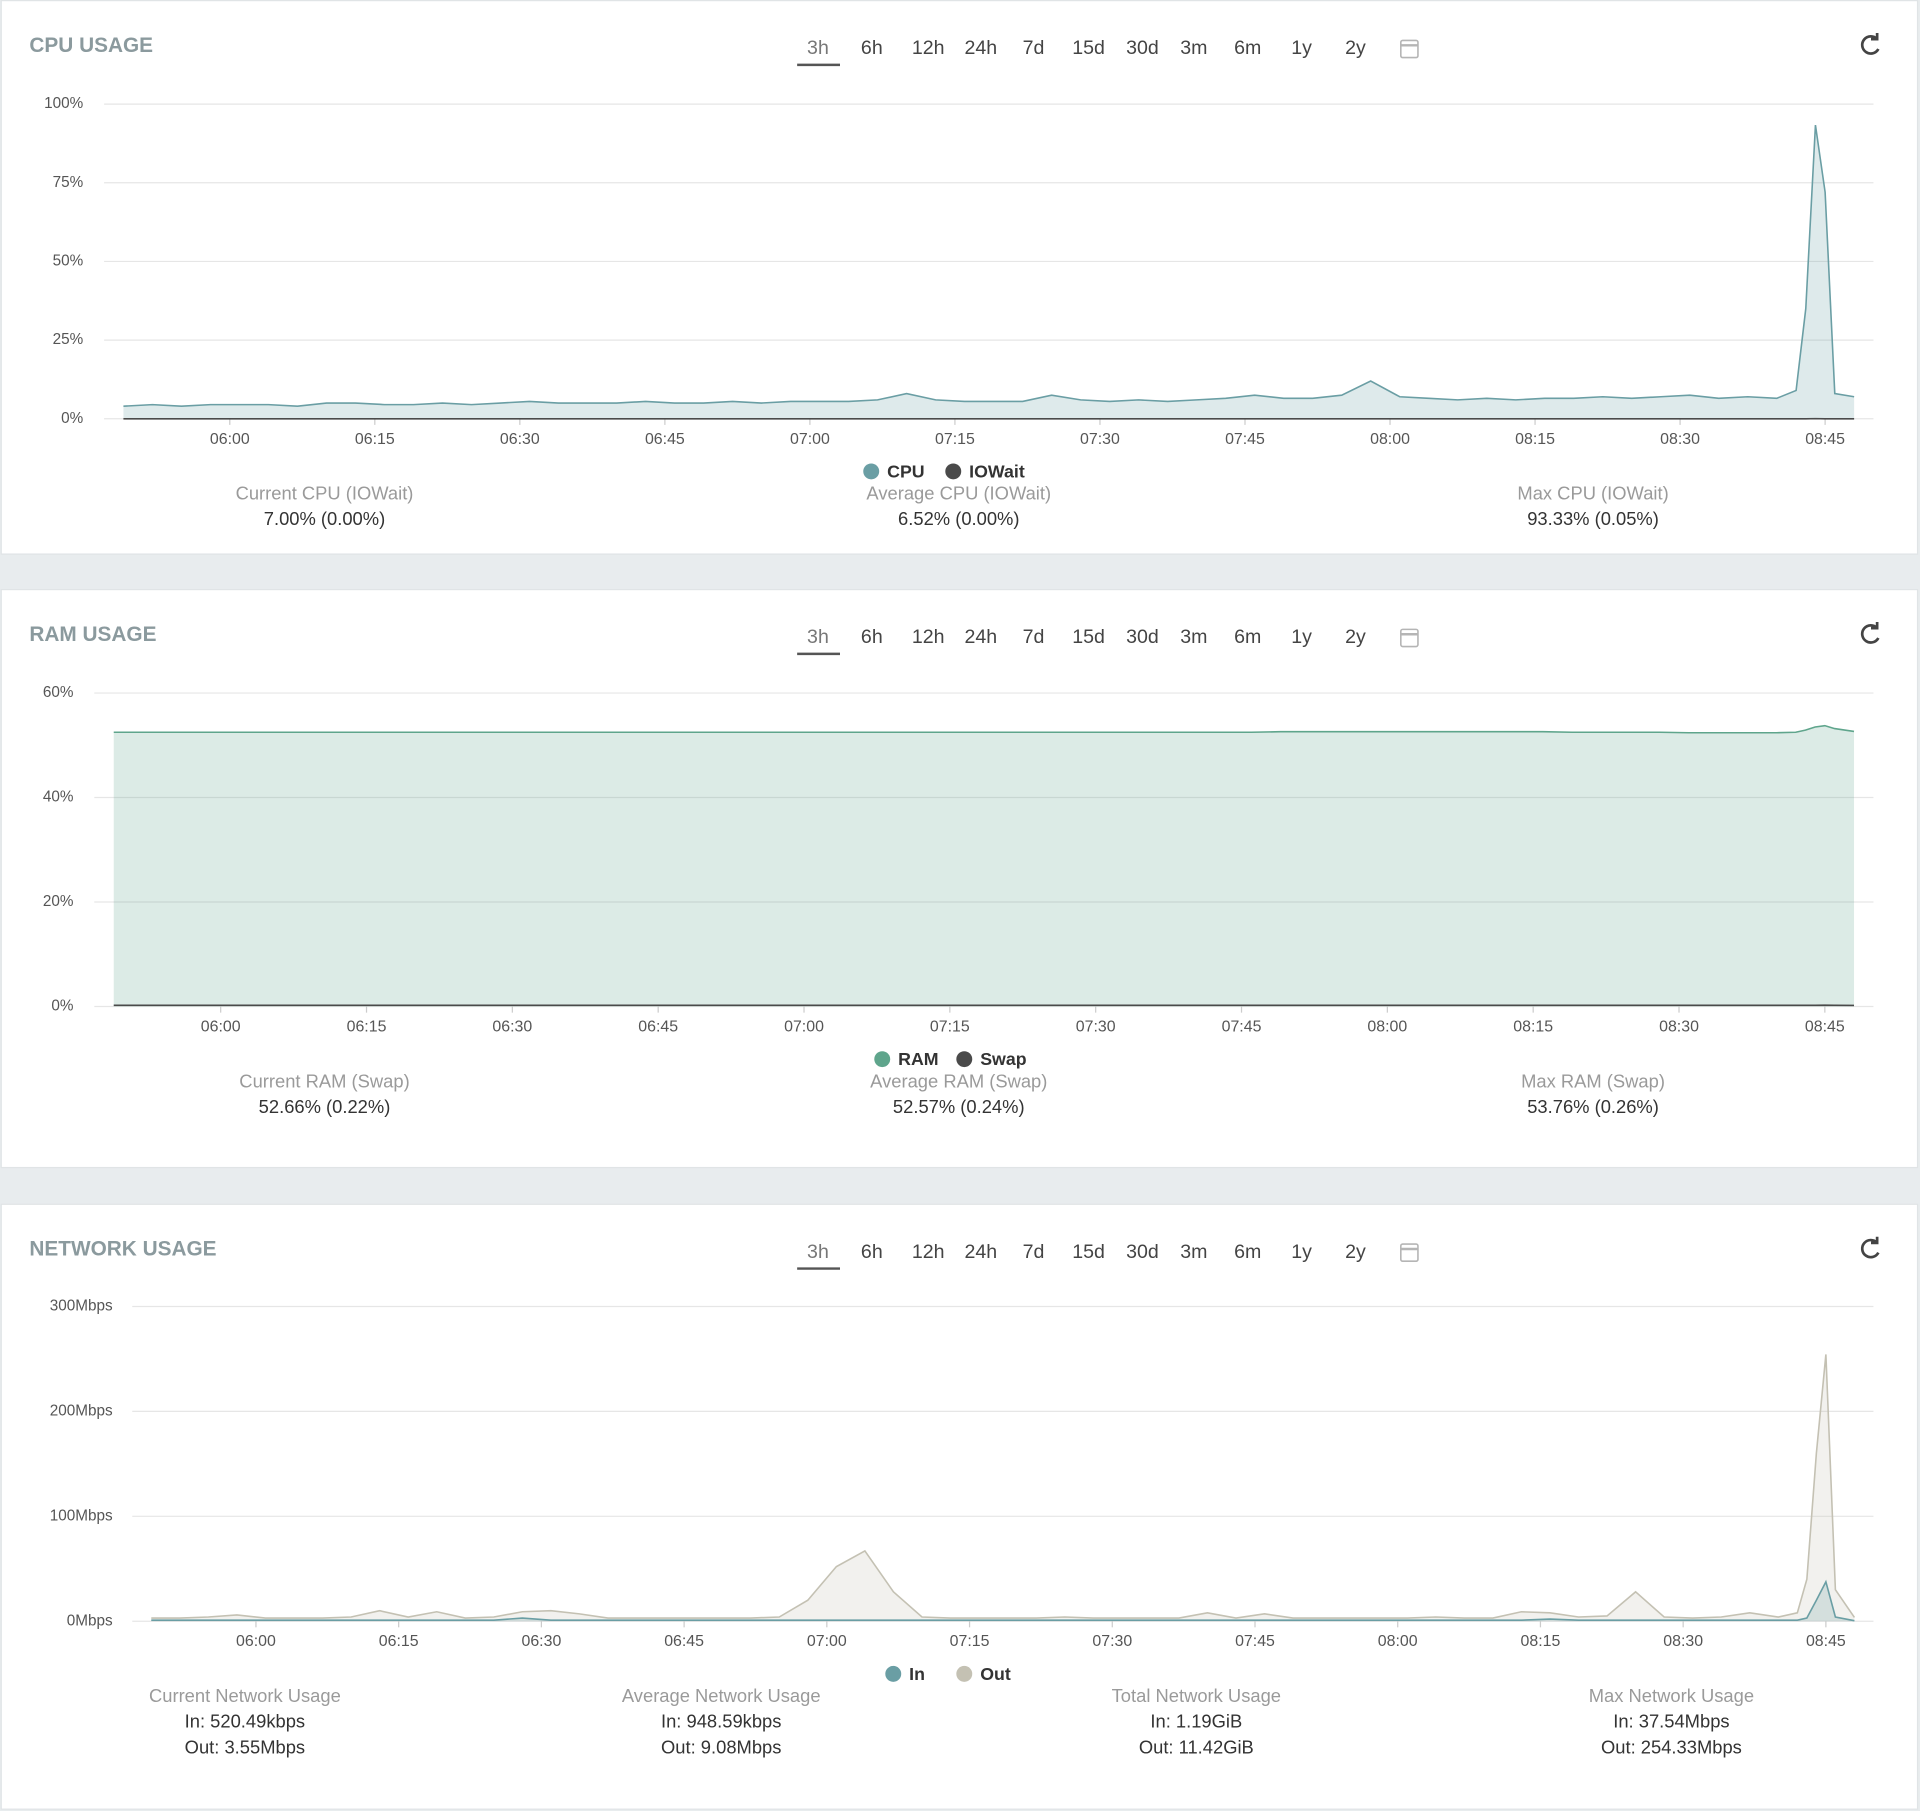 Image resolution: width=1920 pixels, height=1811 pixels. What do you see at coordinates (1196, 1695) in the screenshot?
I see `stat-label: Total Network Usage` at bounding box center [1196, 1695].